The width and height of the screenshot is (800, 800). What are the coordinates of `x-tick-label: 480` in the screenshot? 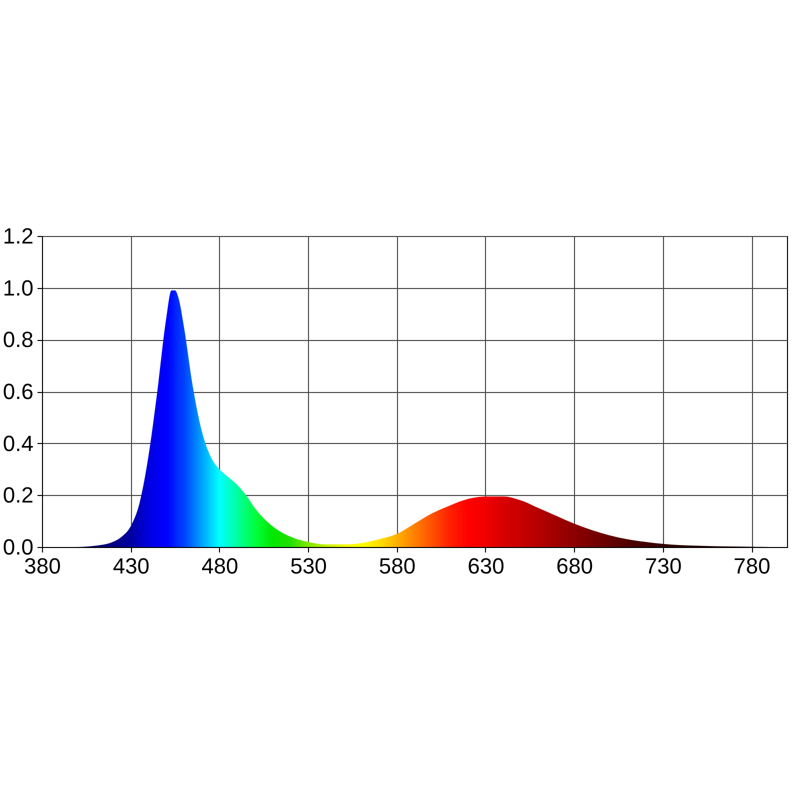 It's located at (220, 566).